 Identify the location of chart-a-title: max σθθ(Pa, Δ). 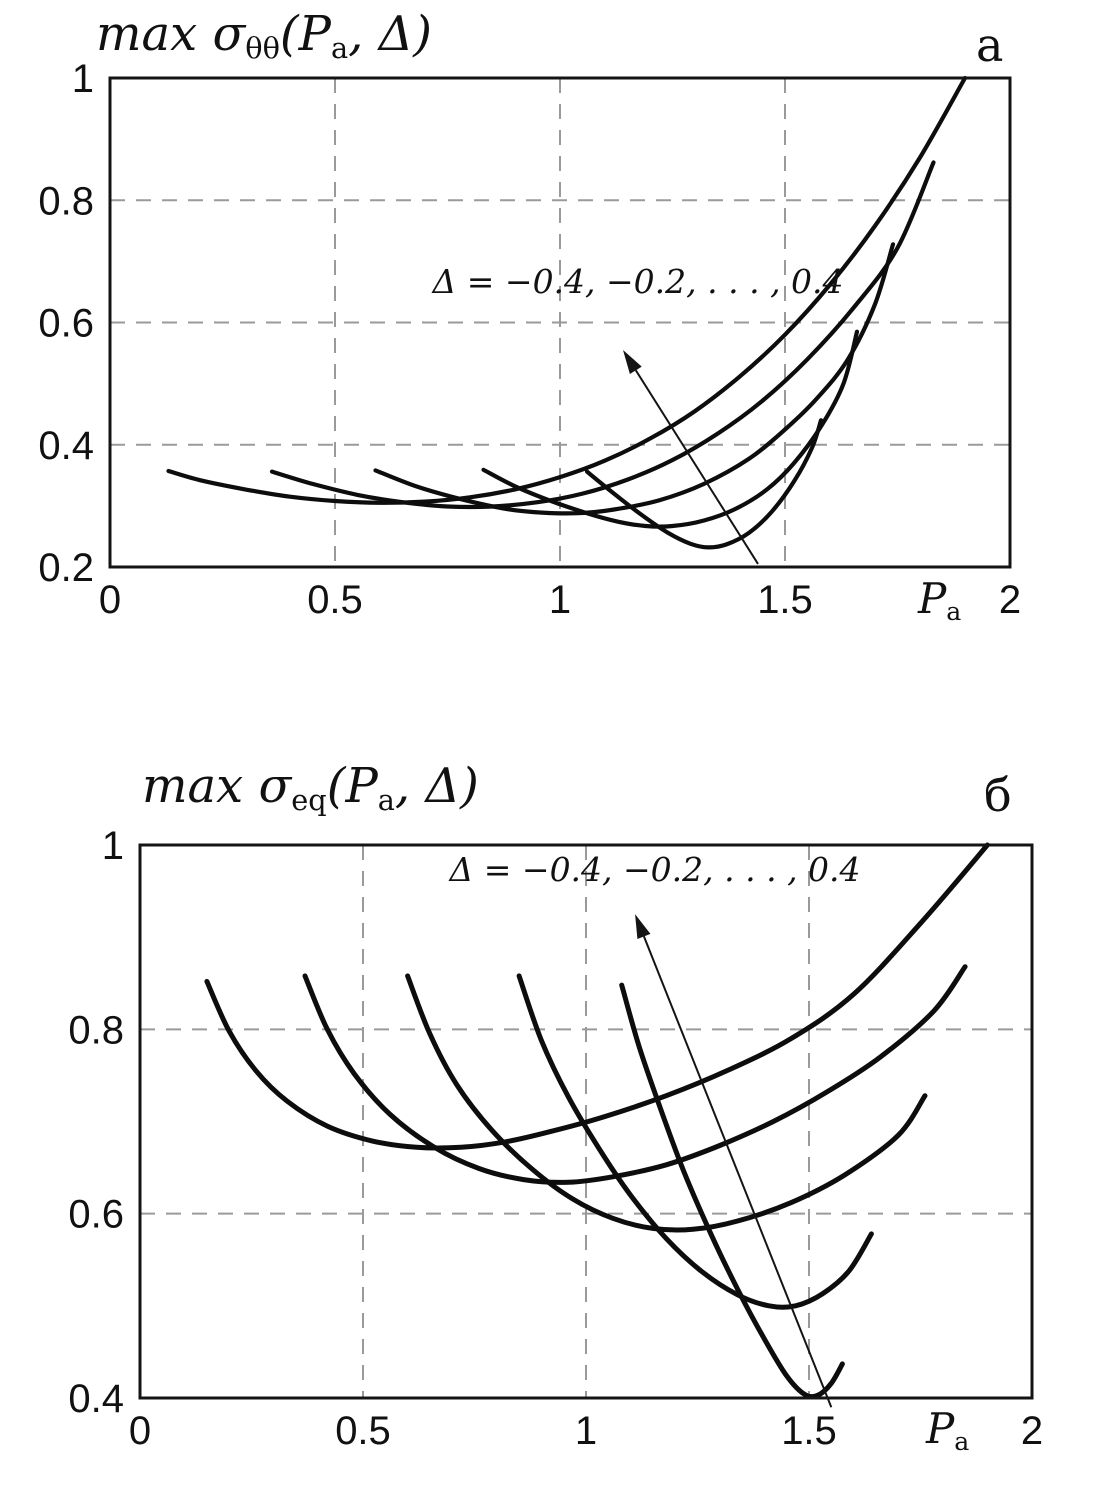
(264, 35).